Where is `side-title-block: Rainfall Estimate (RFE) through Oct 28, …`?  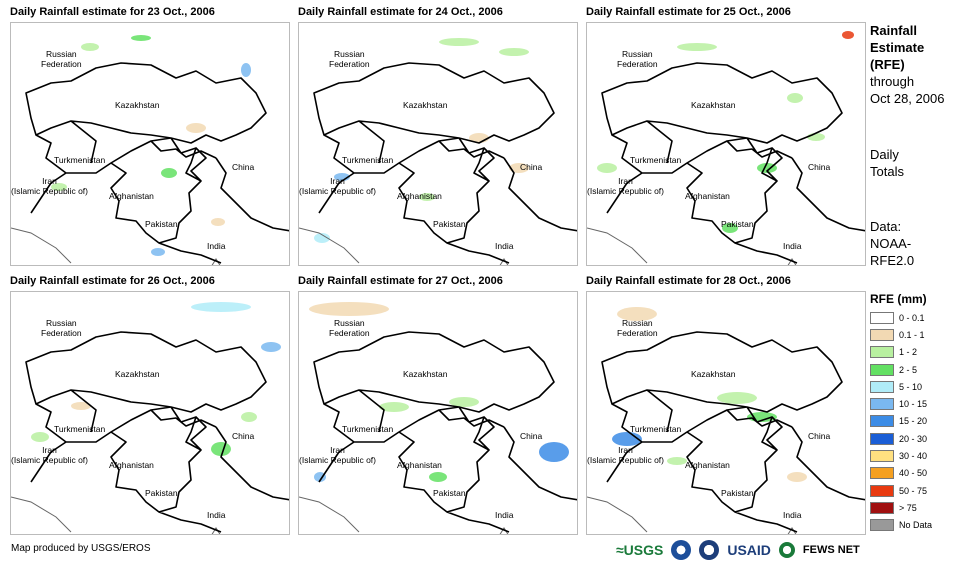 side-title-block: Rainfall Estimate (RFE) through Oct 28, … is located at coordinates (907, 64).